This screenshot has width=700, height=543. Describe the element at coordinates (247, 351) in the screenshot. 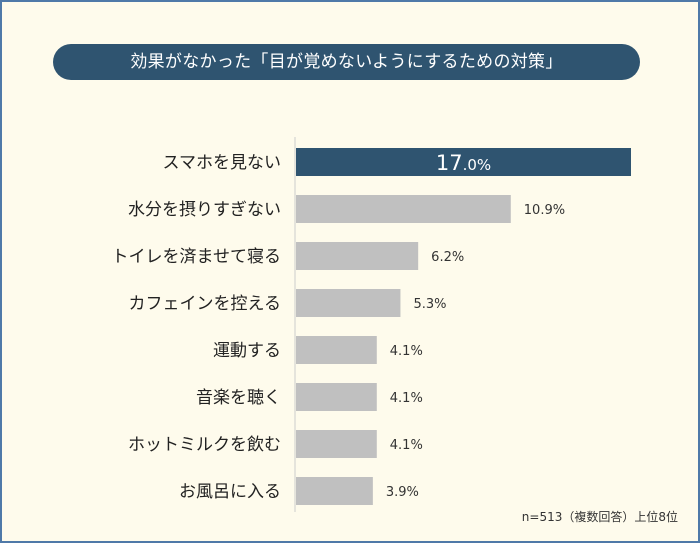

I see `category-label: 運動する` at that location.